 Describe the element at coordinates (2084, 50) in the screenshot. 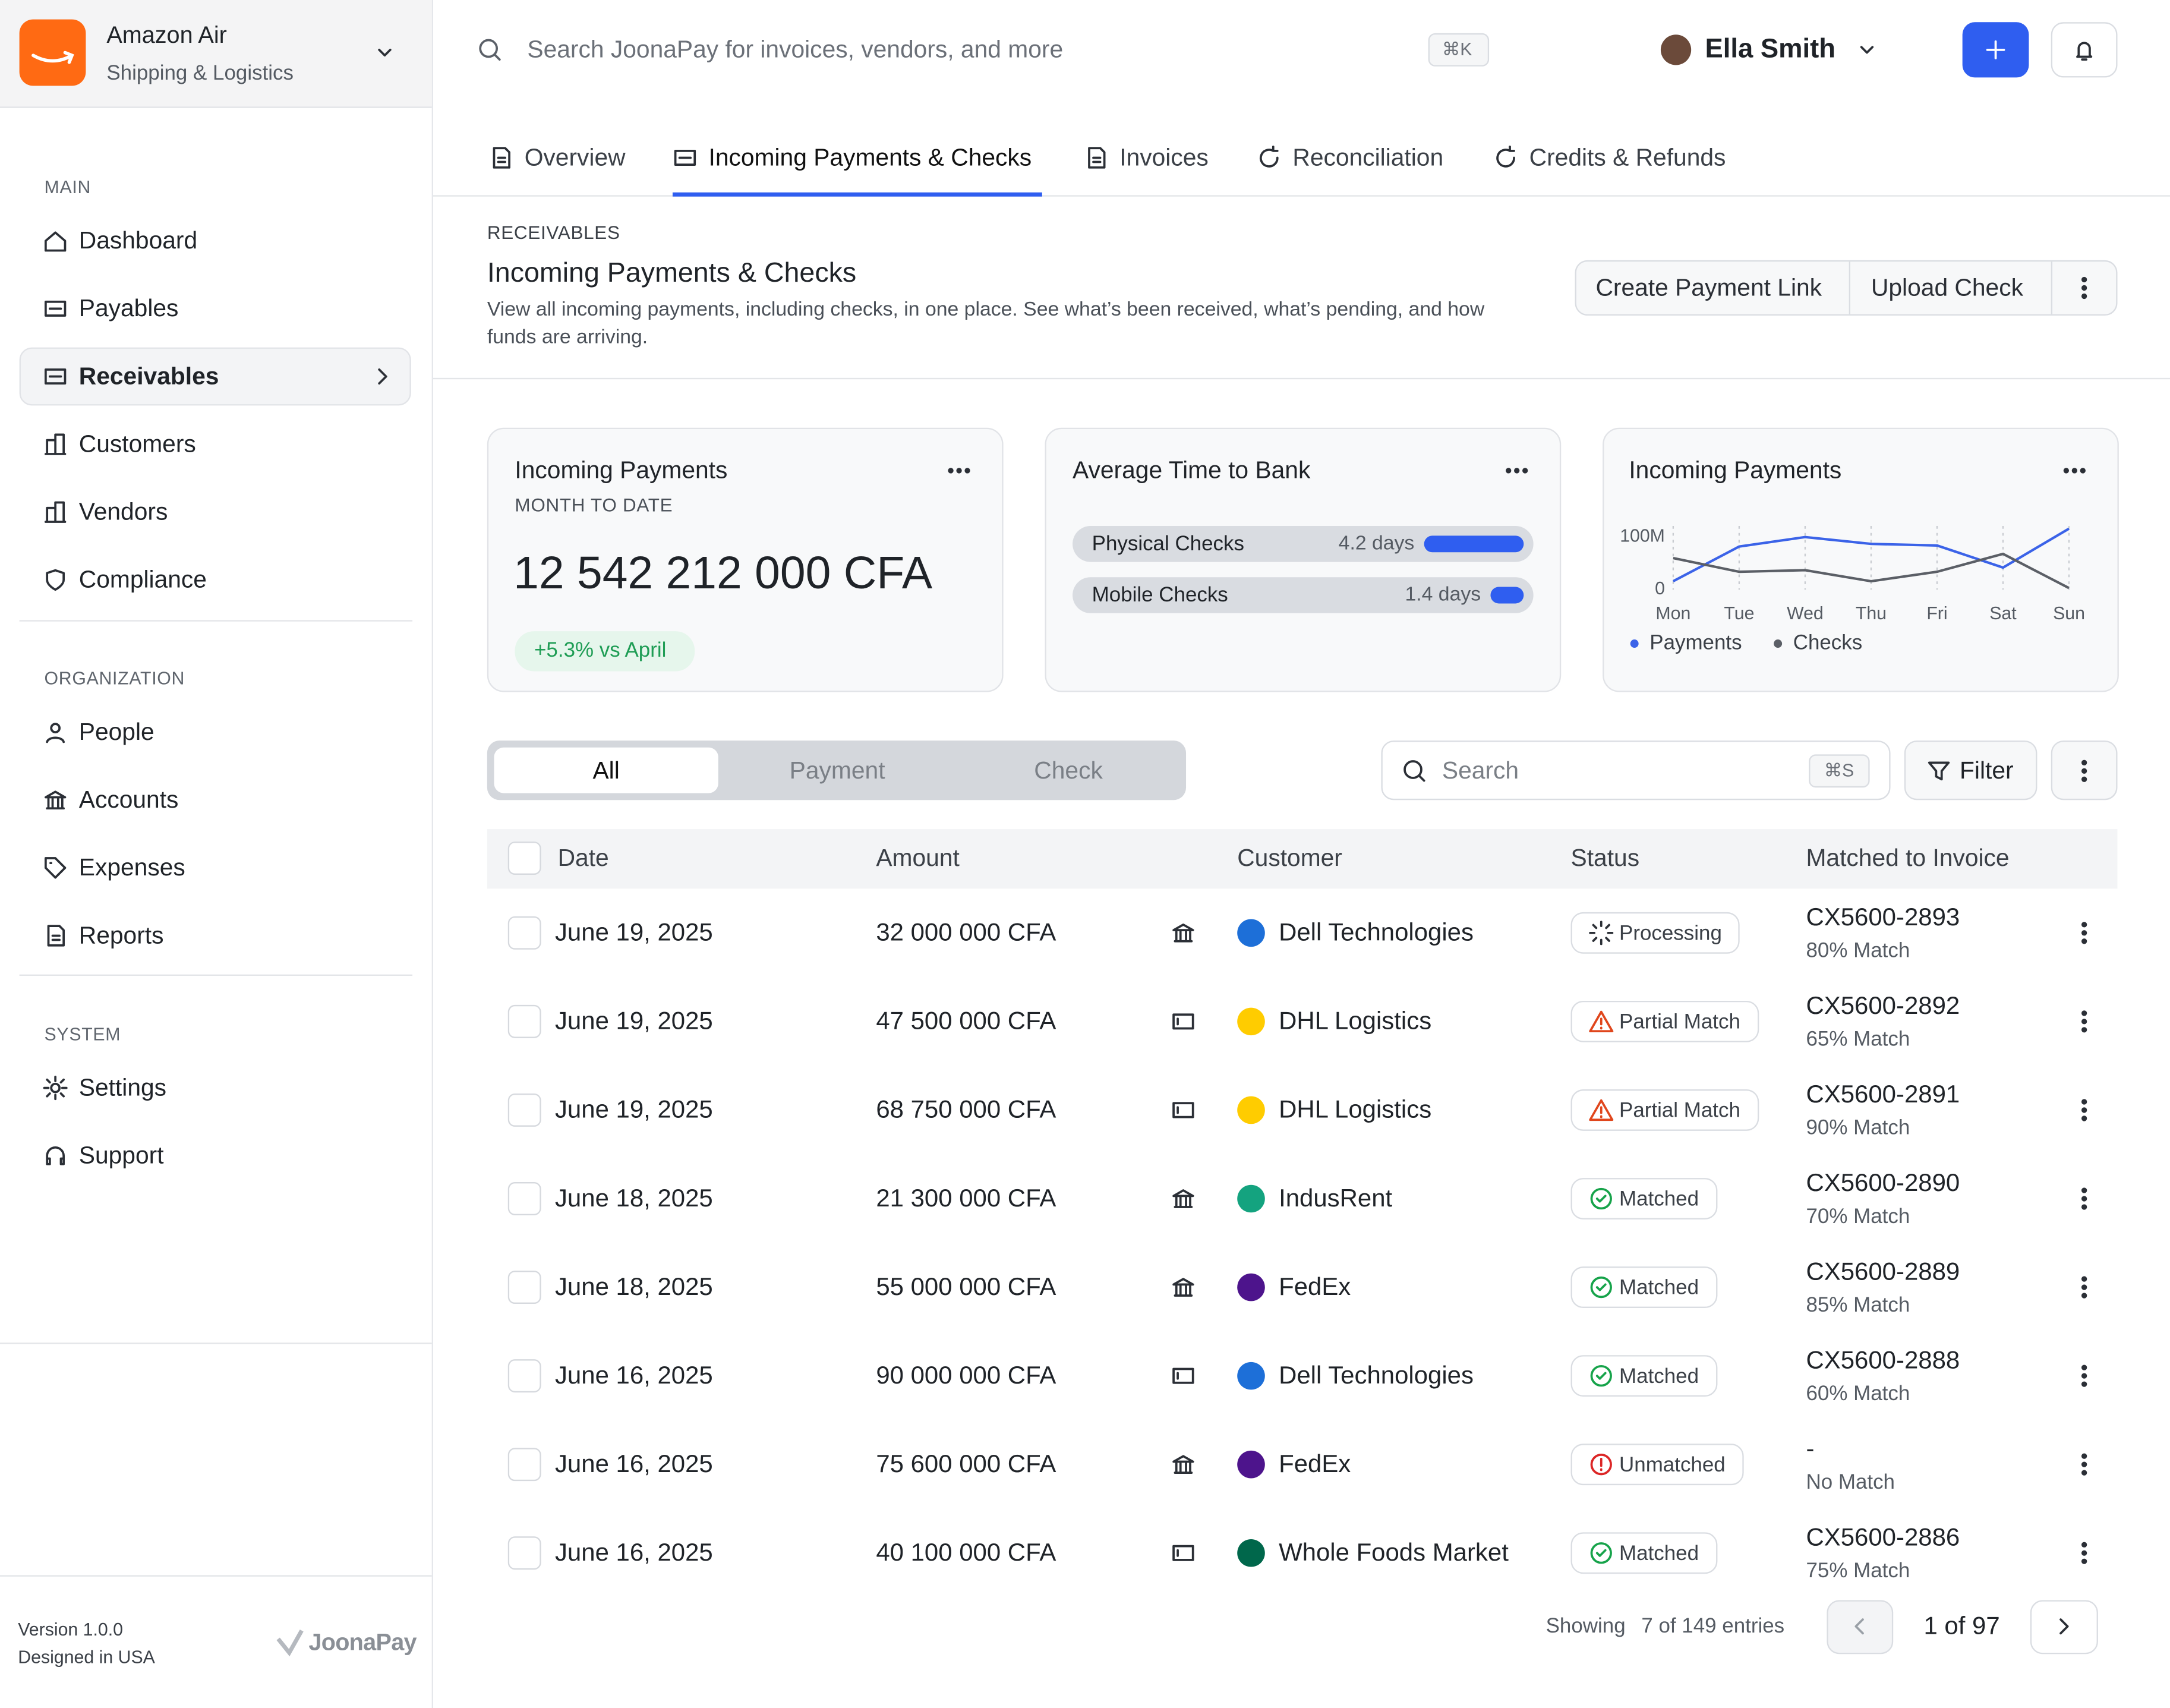

I see `bell-button` at that location.